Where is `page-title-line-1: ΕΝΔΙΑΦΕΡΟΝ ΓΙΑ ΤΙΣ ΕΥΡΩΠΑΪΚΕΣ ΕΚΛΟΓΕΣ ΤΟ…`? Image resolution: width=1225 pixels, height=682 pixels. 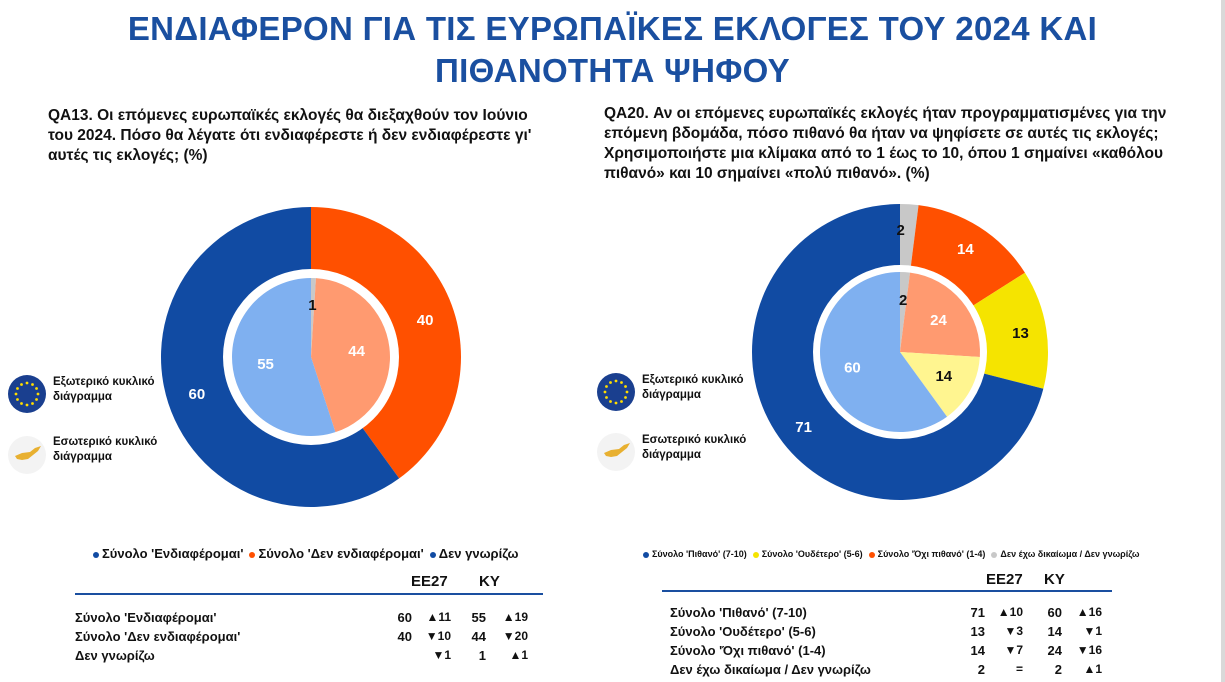 page-title-line-1: ΕΝΔΙΑΦΕΡΟΝ ΓΙΑ ΤΙΣ ΕΥΡΩΠΑΪΚΕΣ ΕΚΛΟΓΕΣ ΤΟ… is located at coordinates (612, 28).